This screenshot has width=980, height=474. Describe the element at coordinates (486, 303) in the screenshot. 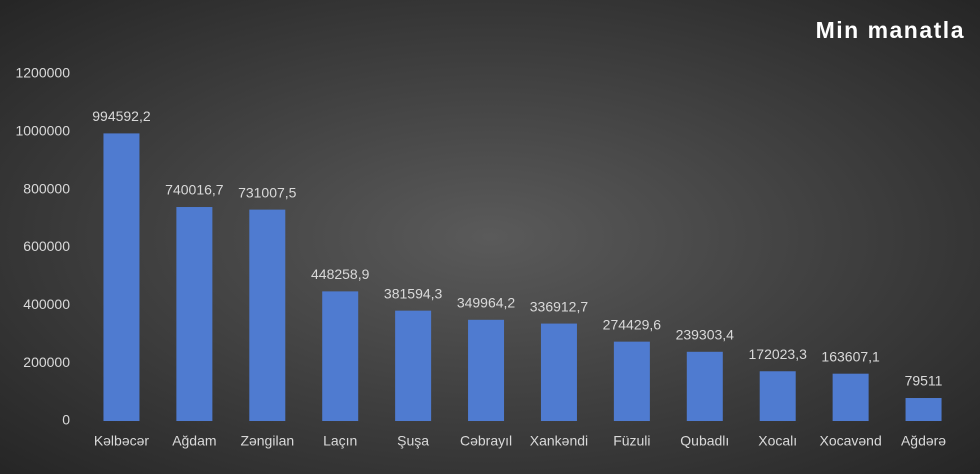

I see `value-label: 349964,2` at that location.